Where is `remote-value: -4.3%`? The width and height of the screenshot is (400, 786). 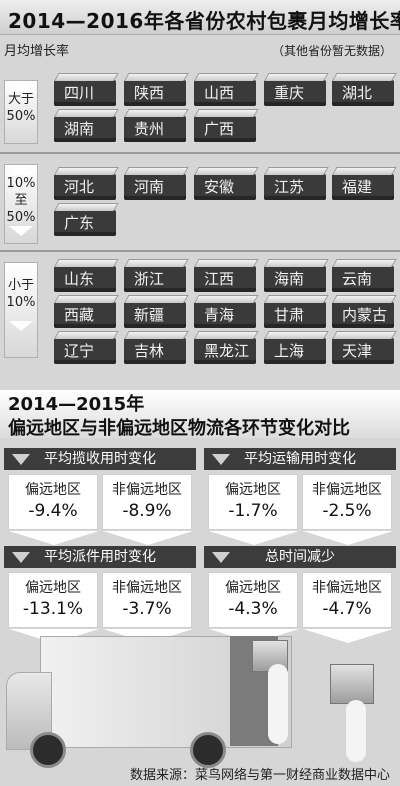
remote-value: -4.3% is located at coordinates (253, 609).